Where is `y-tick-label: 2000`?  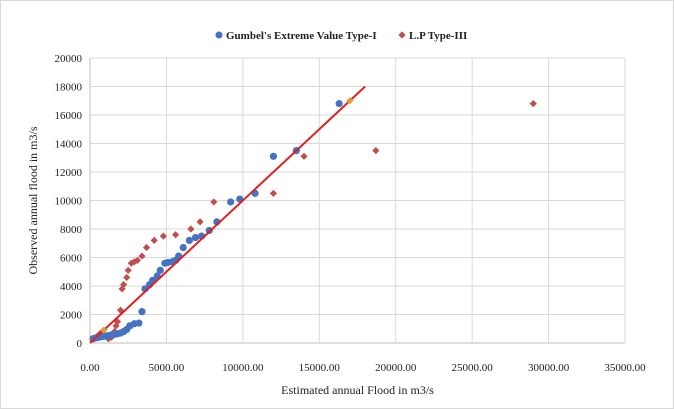
y-tick-label: 2000 is located at coordinates (71, 316).